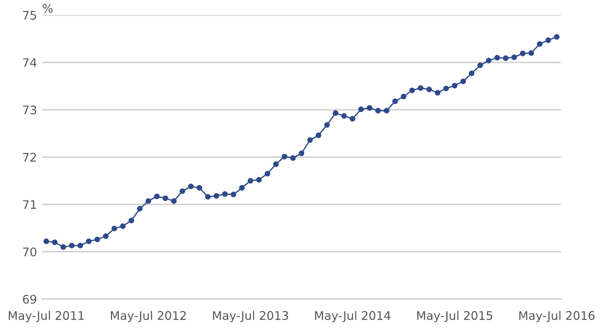  I want to click on y-tick-label: 72, so click(29, 157).